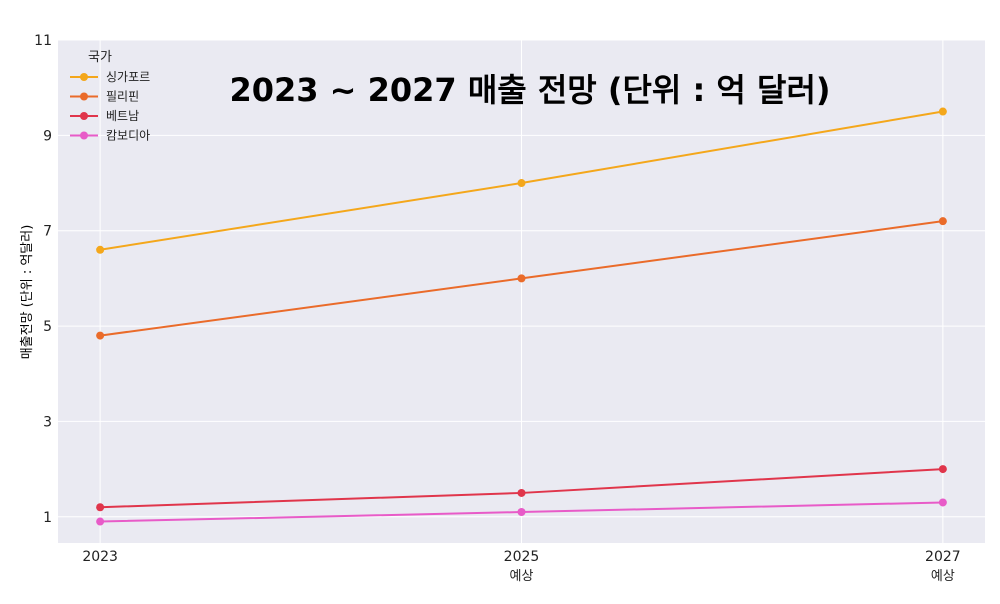 The image size is (1000, 604). What do you see at coordinates (47, 422) in the screenshot?
I see `y-tick-label: 3` at bounding box center [47, 422].